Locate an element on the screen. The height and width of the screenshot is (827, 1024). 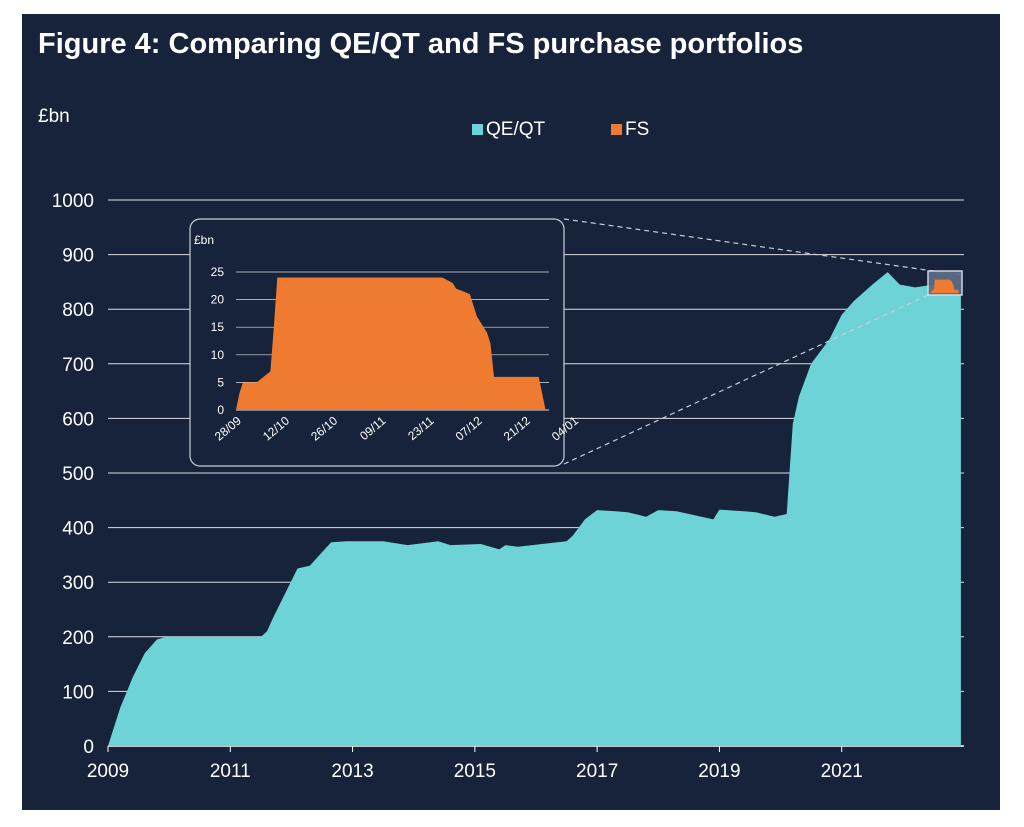
x-tick-label: 2019 is located at coordinates (719, 771).